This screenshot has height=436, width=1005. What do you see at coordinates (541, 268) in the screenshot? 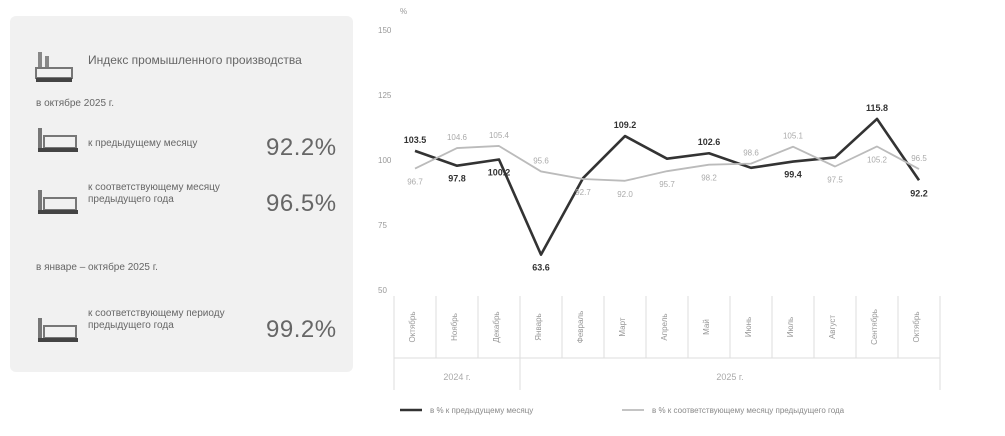
I see `data-label: 63.6` at bounding box center [541, 268].